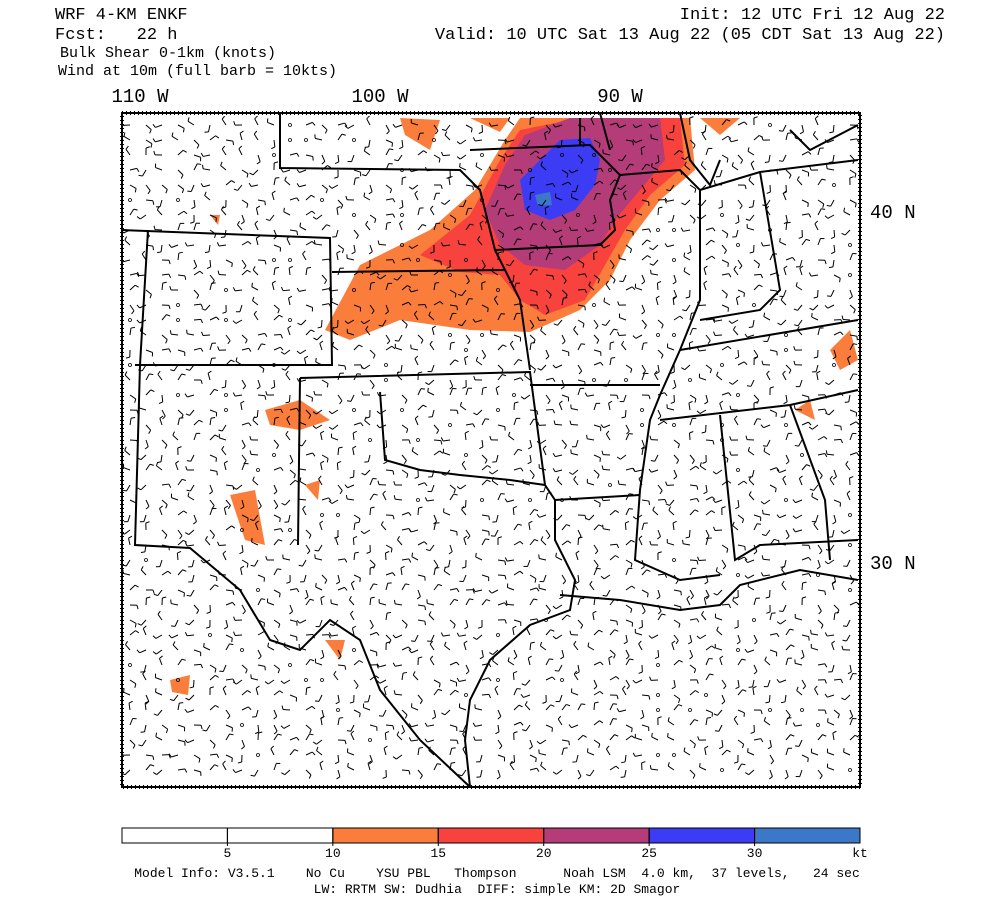  Describe the element at coordinates (168, 53) in the screenshot. I see `field-name: Bulk Shear 0-1km (knots)` at that location.